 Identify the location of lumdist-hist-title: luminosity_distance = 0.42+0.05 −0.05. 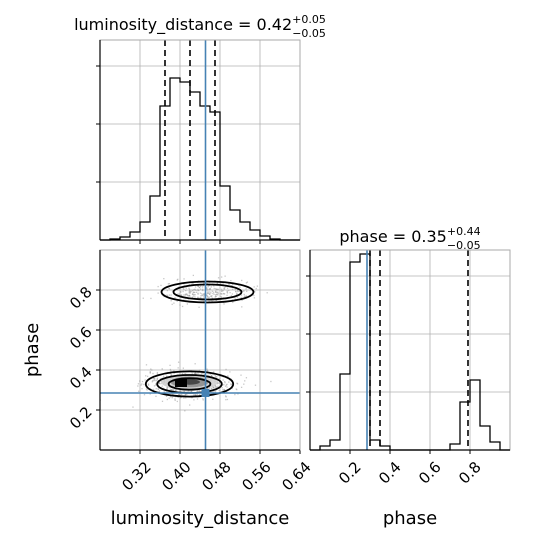
(200, 26).